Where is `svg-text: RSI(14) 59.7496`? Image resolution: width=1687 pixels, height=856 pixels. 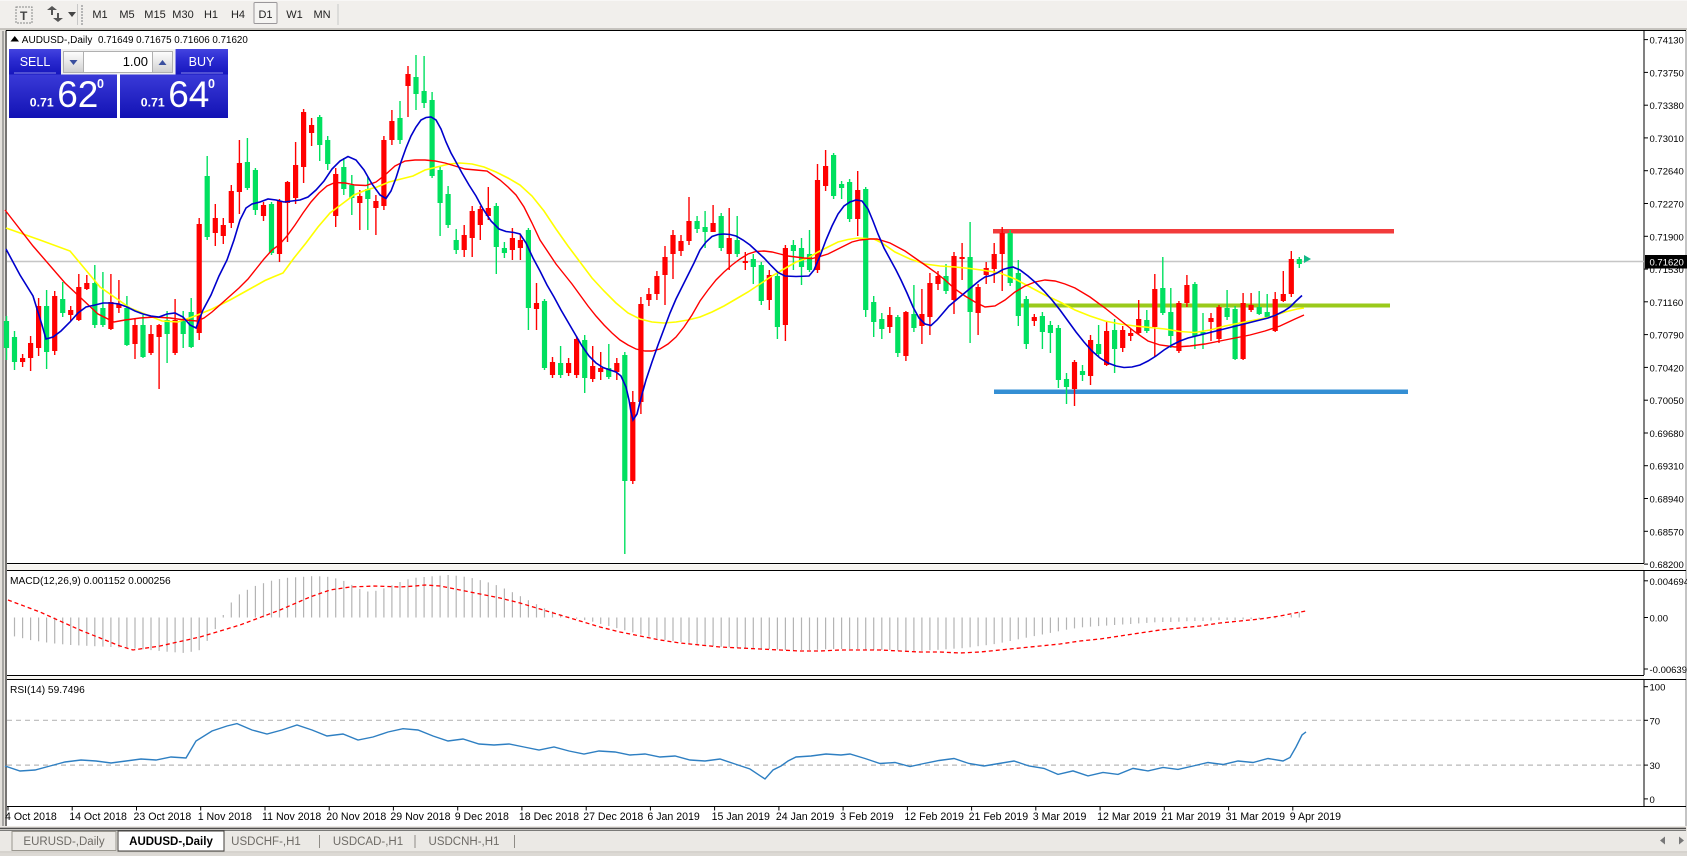
svg-text: RSI(14) 59.7496 is located at coordinates (47, 690).